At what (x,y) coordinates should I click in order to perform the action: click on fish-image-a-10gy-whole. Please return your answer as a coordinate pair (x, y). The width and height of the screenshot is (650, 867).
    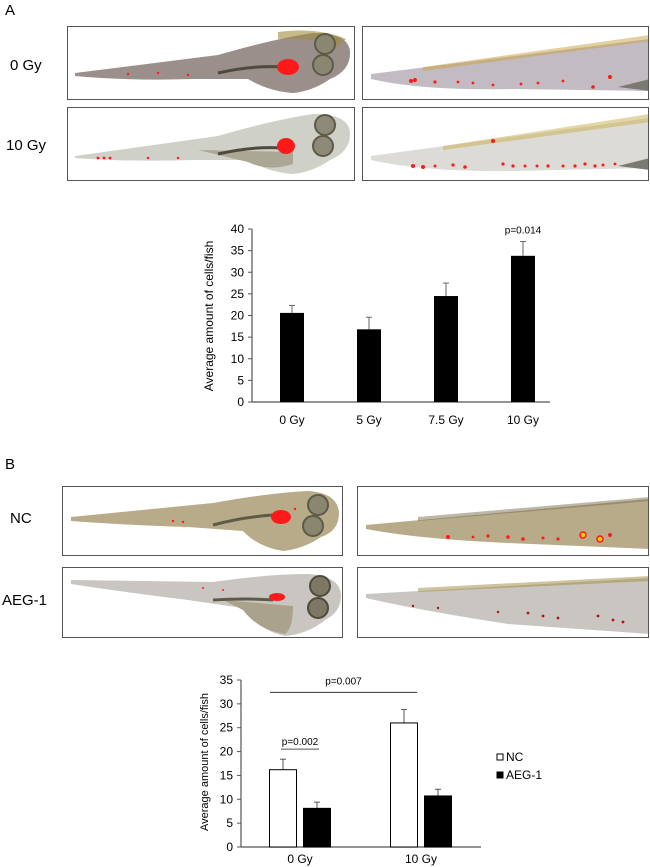
    Looking at the image, I should click on (211, 144).